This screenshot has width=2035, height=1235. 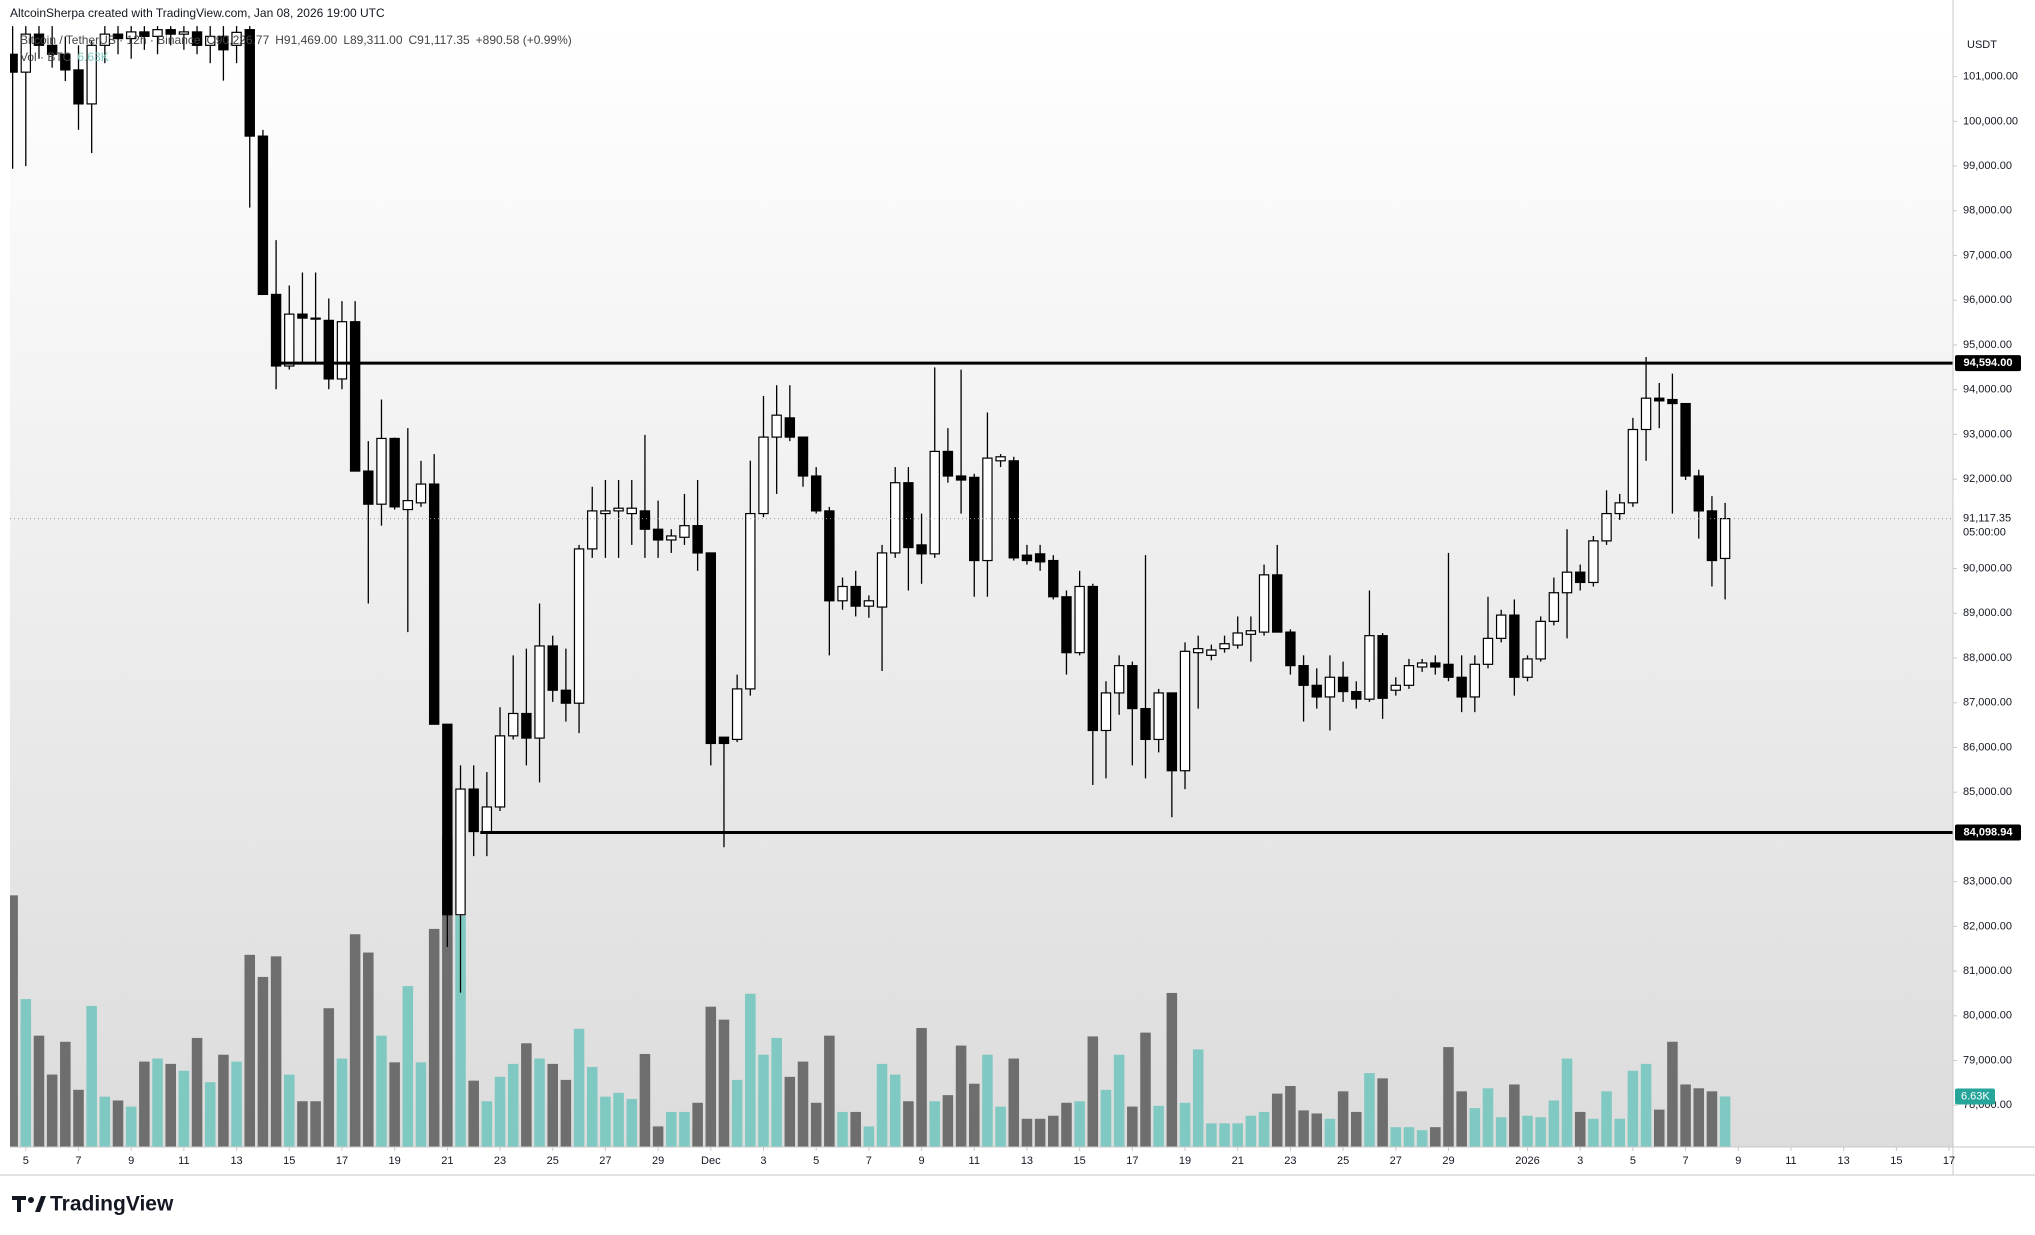 What do you see at coordinates (1448, 1161) in the screenshot?
I see `x-tick-label: 29` at bounding box center [1448, 1161].